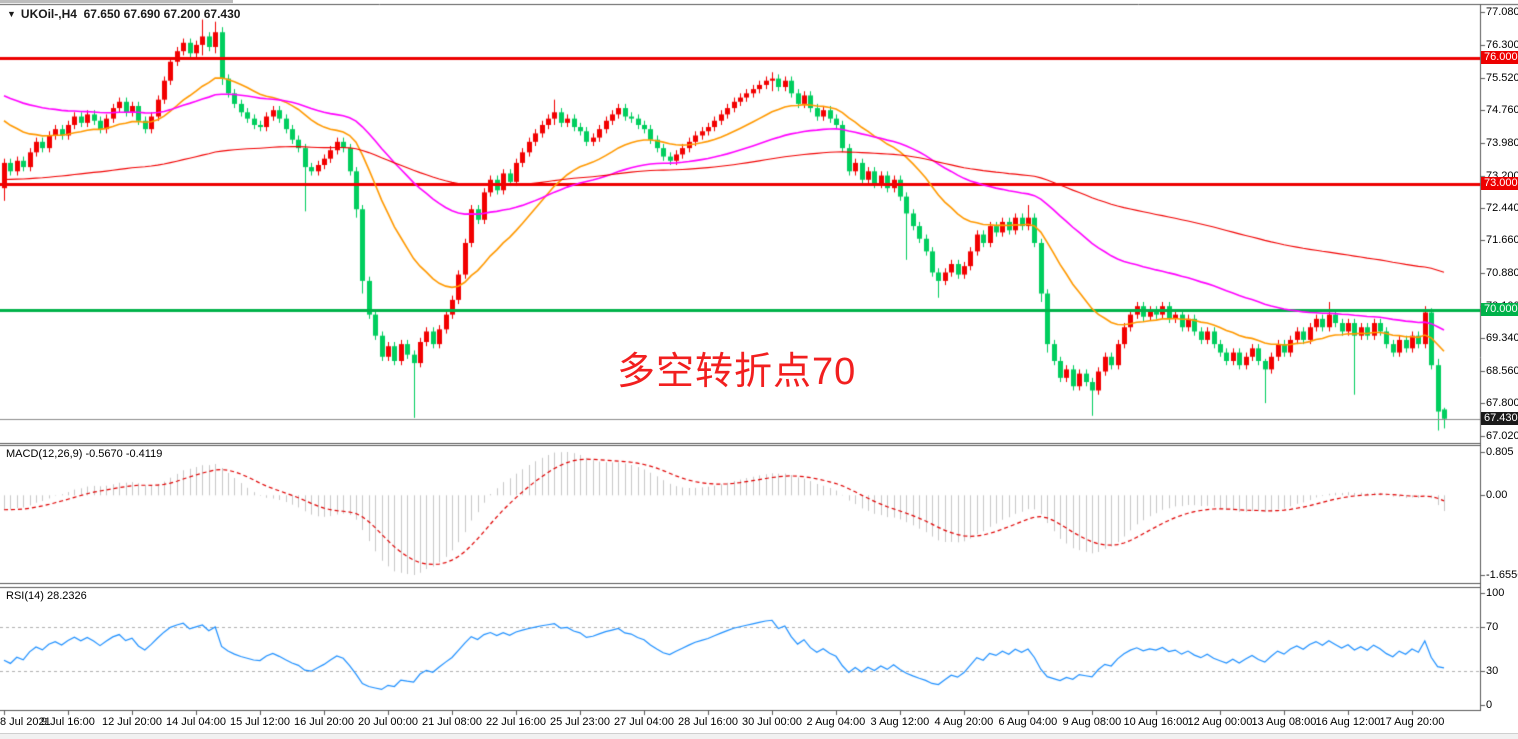 The width and height of the screenshot is (1518, 739). Describe the element at coordinates (388, 722) in the screenshot. I see `time-axis-label: 20 Jul 00:00` at that location.